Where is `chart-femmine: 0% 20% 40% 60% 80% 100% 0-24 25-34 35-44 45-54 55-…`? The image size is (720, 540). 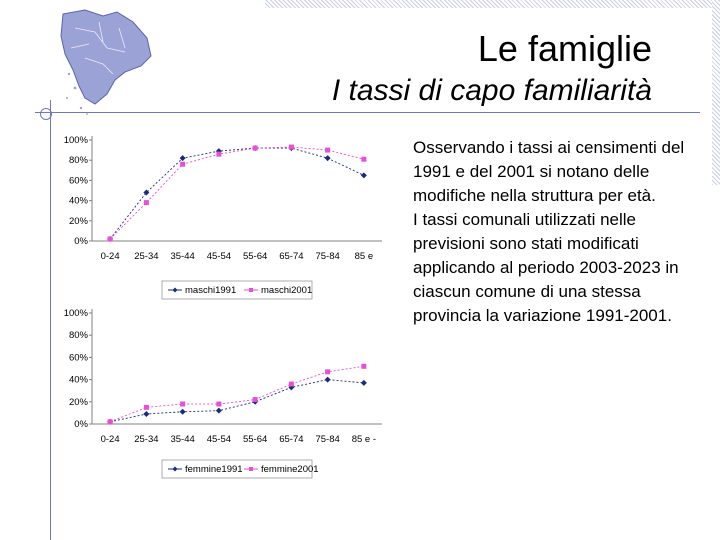 chart-femmine: 0% 20% 40% 60% 80% 100% 0-24 25-34 35-44 45-54 55-… is located at coordinates (223, 392).